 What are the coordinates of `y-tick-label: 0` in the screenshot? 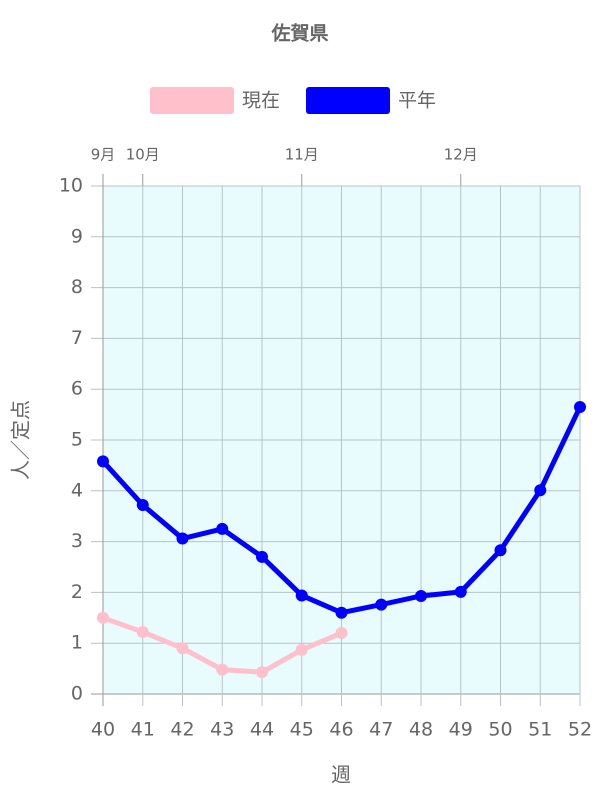 It's located at (77, 694).